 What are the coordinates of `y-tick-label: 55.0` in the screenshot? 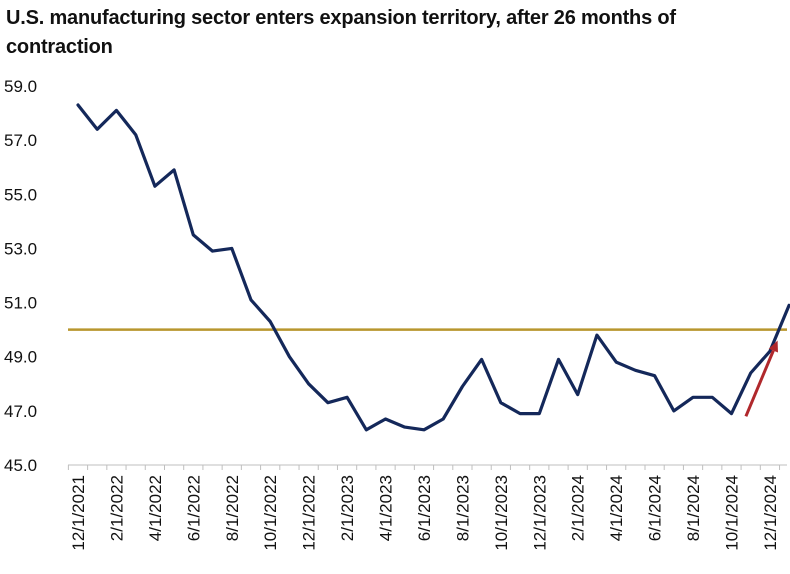 It's located at (20, 194).